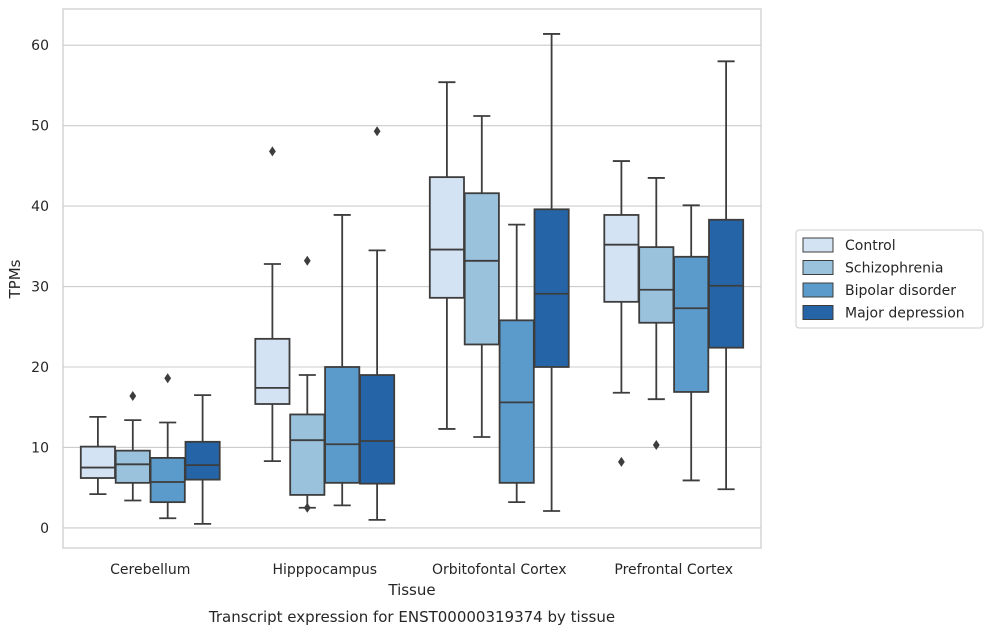 The image size is (993, 634). Describe the element at coordinates (411, 590) in the screenshot. I see `x-axis-label: Tissue` at that location.